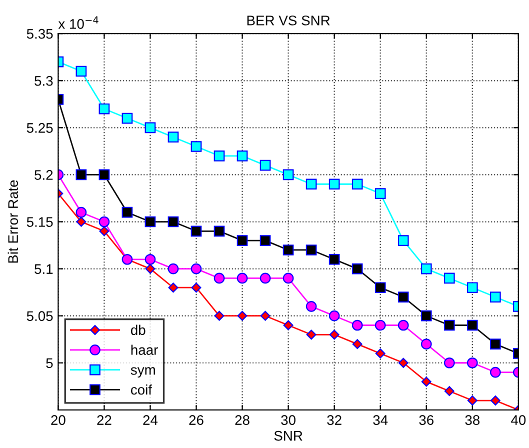 This screenshot has height=448, width=529. I want to click on legend-label: haar, so click(144, 349).